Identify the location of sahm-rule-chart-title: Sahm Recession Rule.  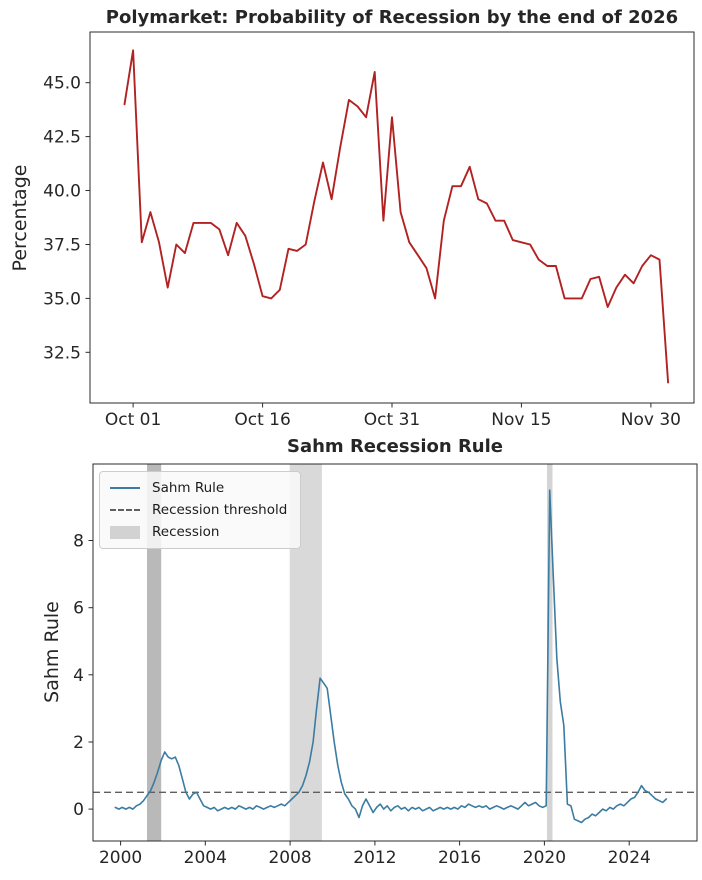
(395, 446).